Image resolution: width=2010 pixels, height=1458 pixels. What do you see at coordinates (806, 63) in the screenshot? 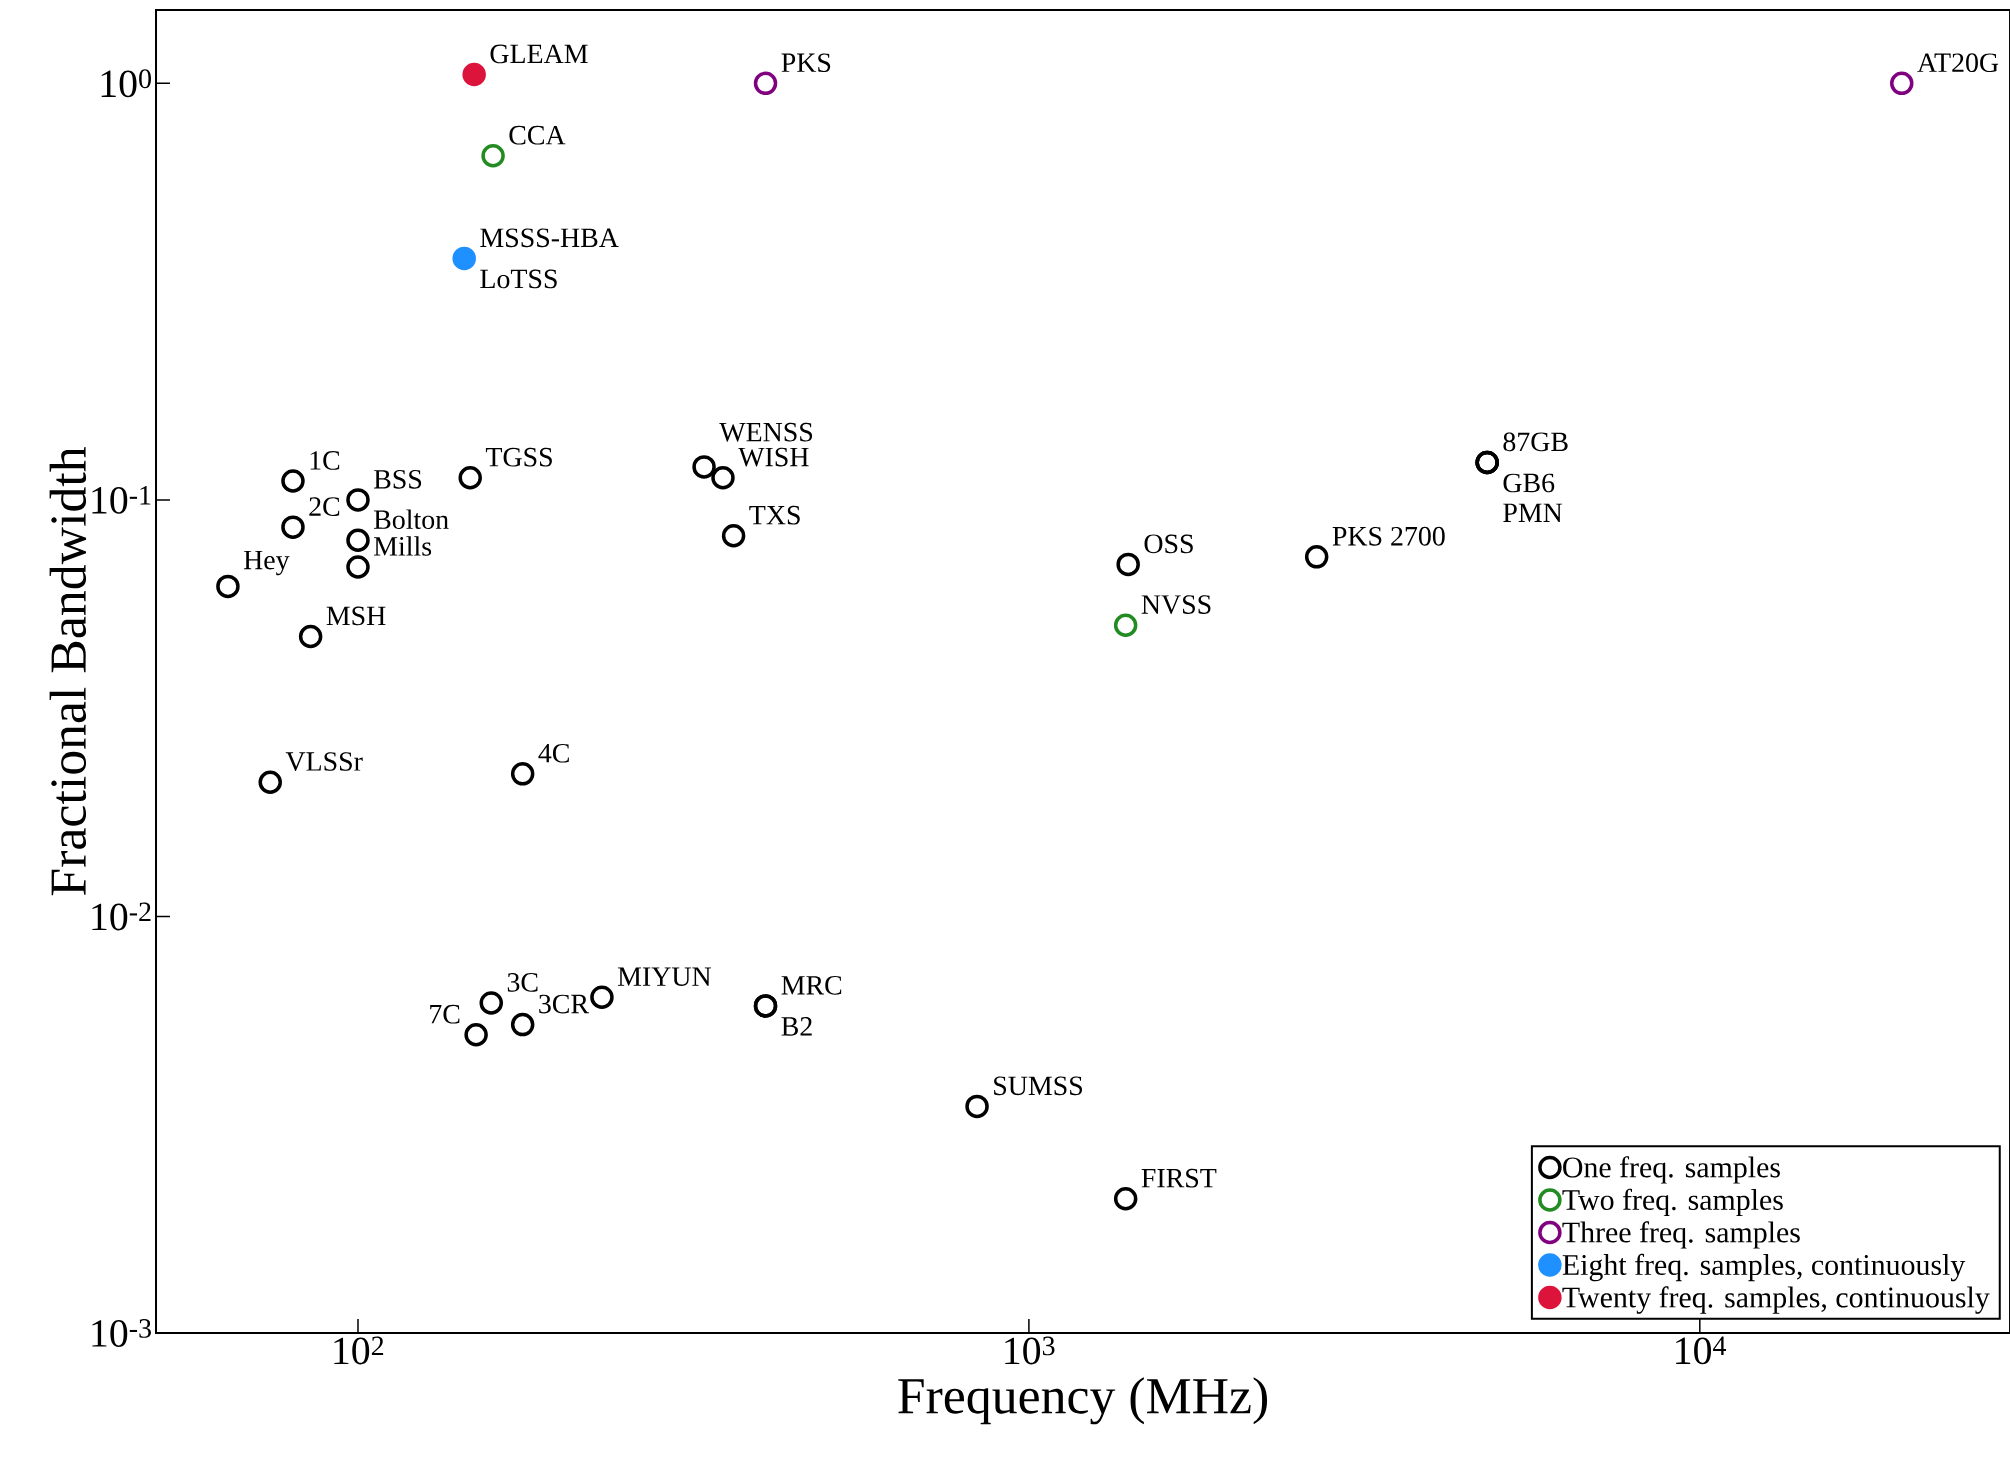
I see `annotation: PKS` at bounding box center [806, 63].